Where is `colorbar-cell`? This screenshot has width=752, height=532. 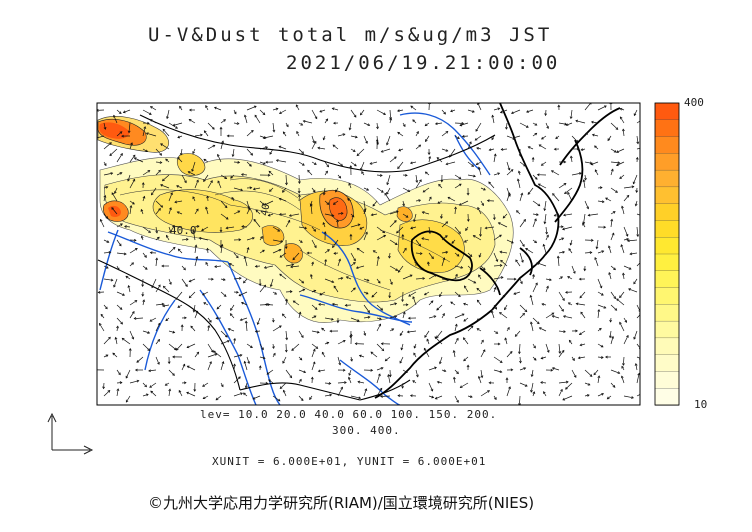 colorbar-cell is located at coordinates (667, 363).